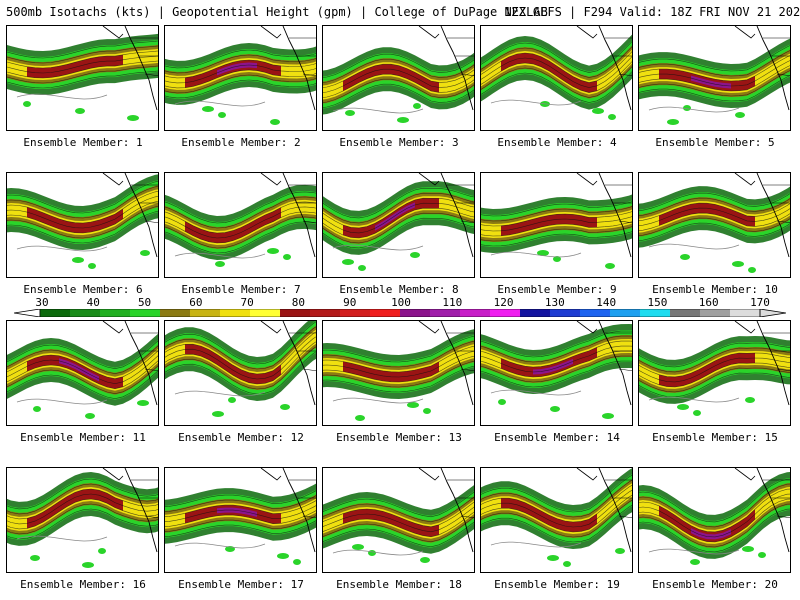  I want to click on colorbar-tick-label: 40, so click(93, 302).